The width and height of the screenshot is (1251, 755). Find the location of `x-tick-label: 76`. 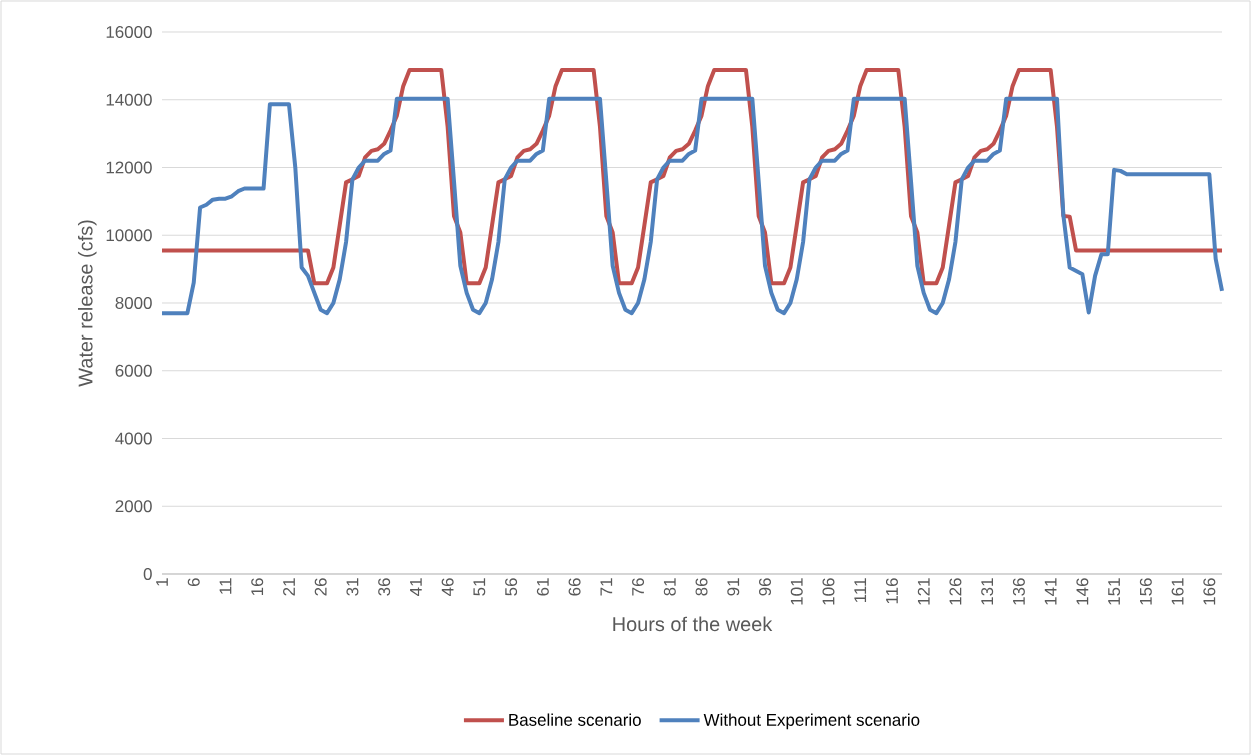

x-tick-label: 76 is located at coordinates (638, 587).